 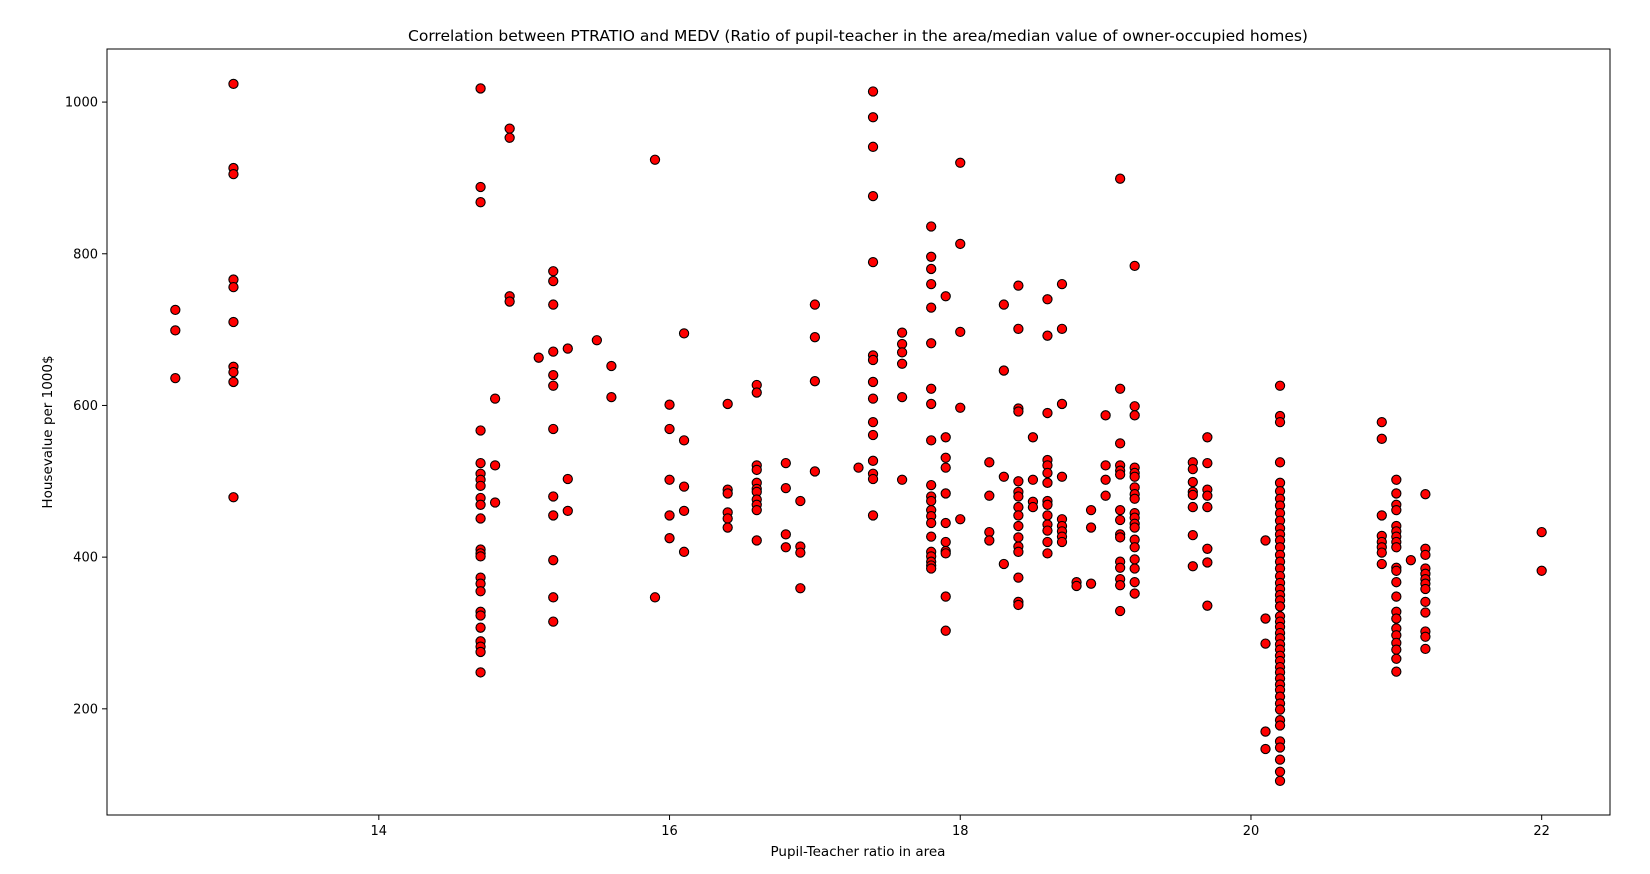 I want to click on x-axis-label: Pupil-Teacher ratio in area, so click(x=858, y=852).